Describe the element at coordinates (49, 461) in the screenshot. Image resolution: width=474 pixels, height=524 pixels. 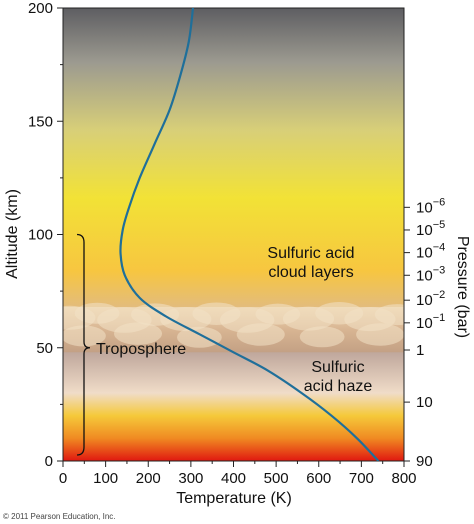
I see `y-tick-label: 0` at that location.